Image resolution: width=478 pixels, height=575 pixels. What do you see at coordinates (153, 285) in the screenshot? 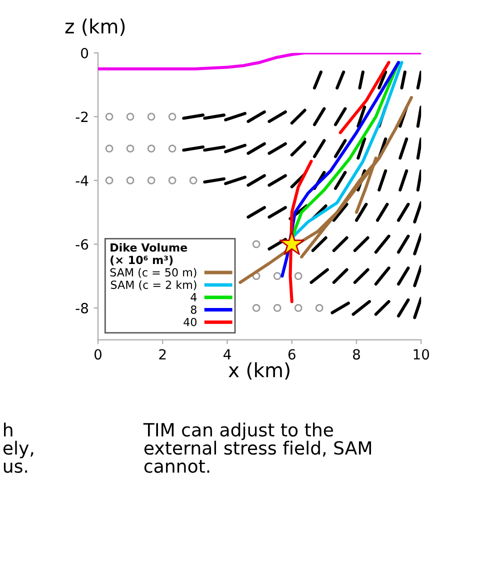
I see `legend-label: SAM (c = 2 km)` at bounding box center [153, 285].